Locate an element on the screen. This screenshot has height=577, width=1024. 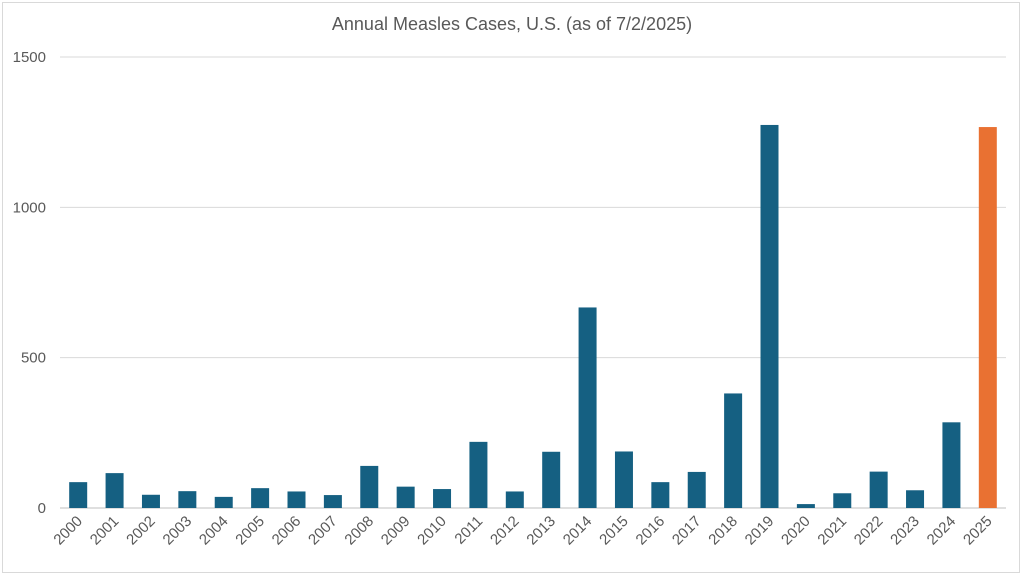
x-tick-label-2025: 2025 is located at coordinates (978, 531).